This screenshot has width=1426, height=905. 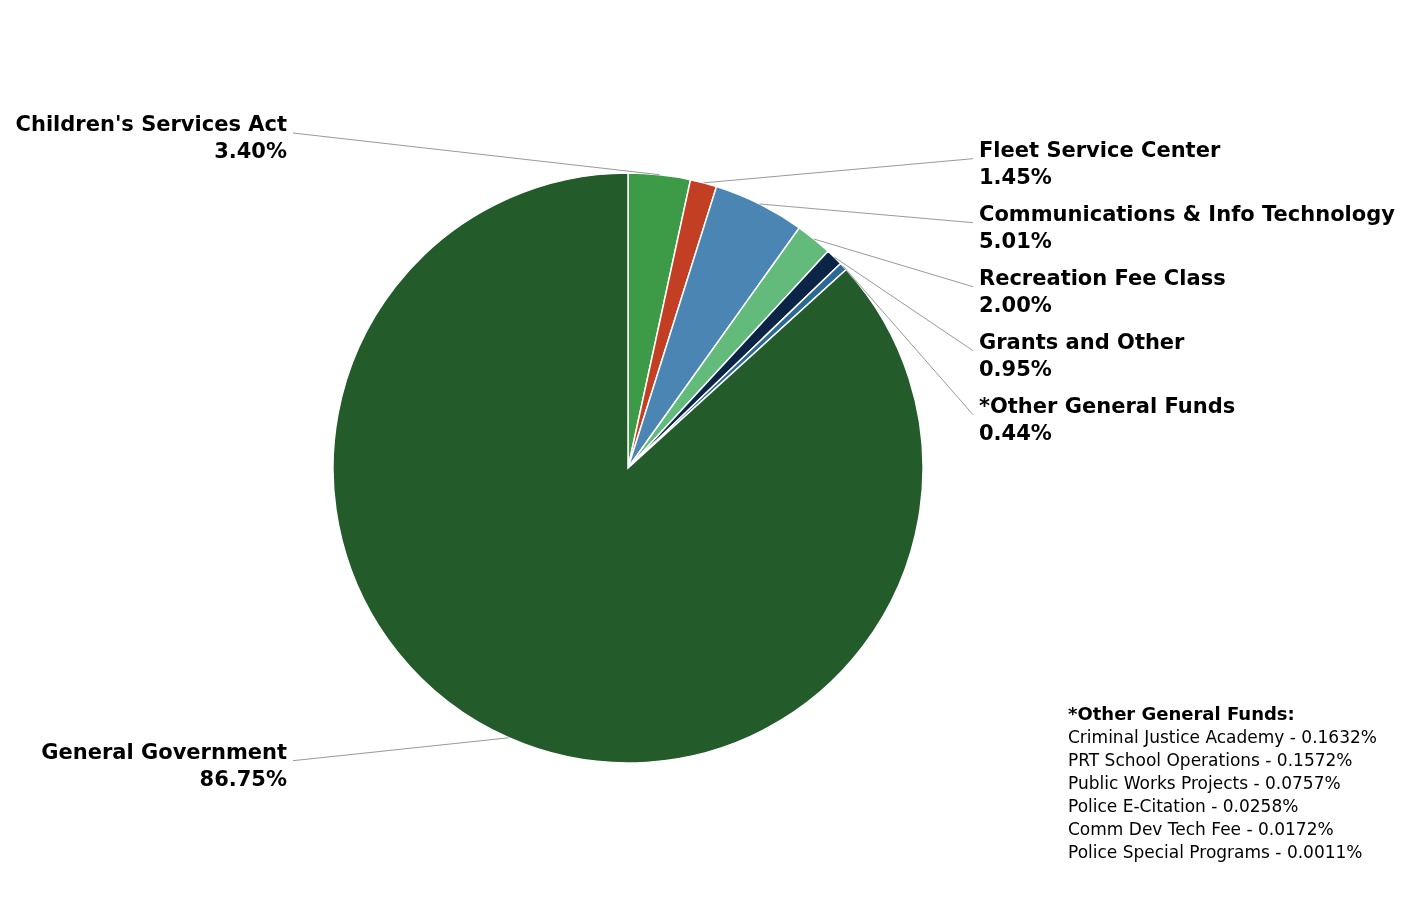 What do you see at coordinates (1107, 405) in the screenshot?
I see `slice-label: *Other General Funds` at bounding box center [1107, 405].